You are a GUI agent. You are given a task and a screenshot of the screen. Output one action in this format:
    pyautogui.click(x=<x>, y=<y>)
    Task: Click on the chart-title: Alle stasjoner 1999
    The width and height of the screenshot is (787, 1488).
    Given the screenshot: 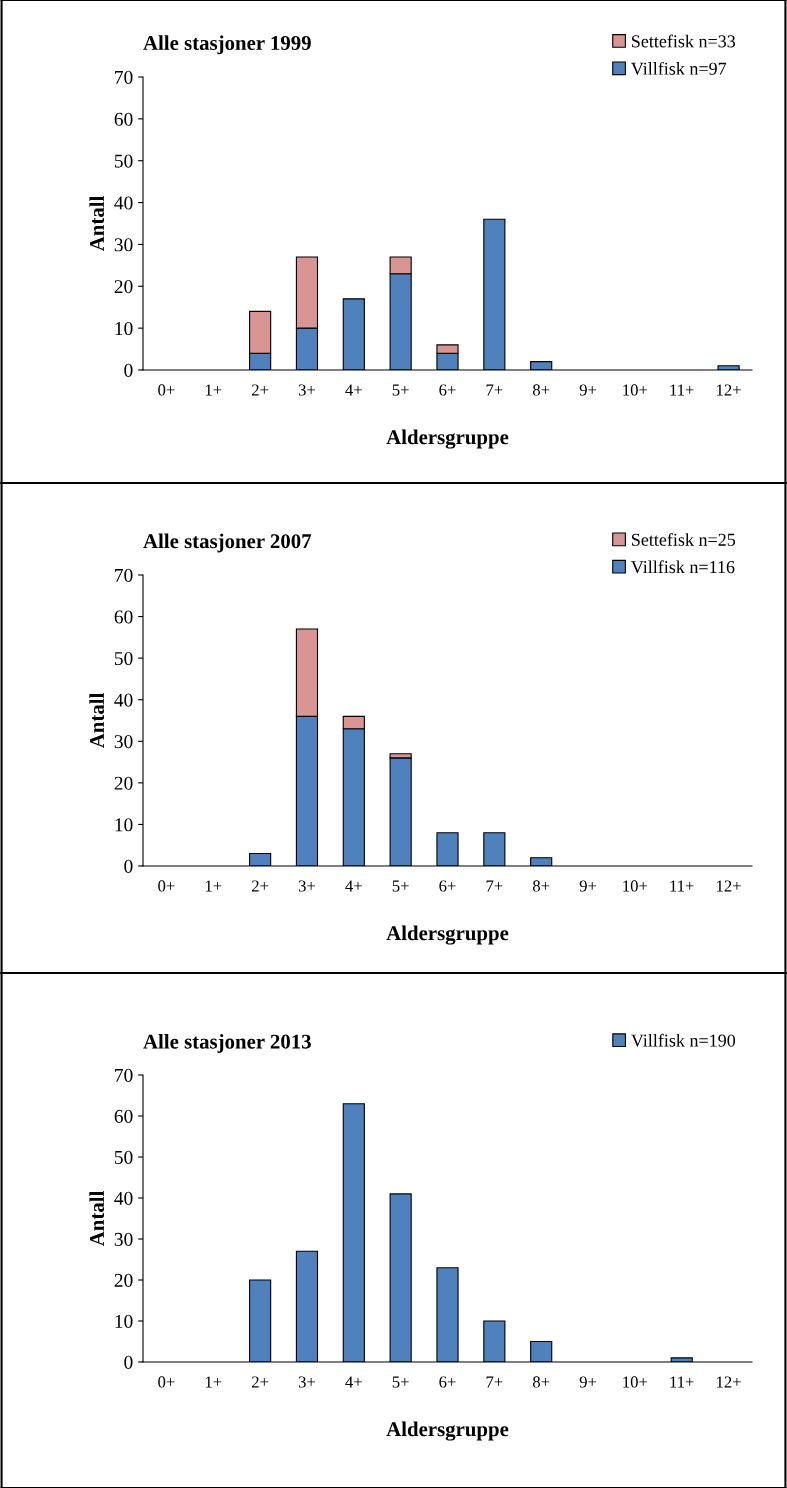 What is the action you would take?
    pyautogui.click(x=227, y=45)
    